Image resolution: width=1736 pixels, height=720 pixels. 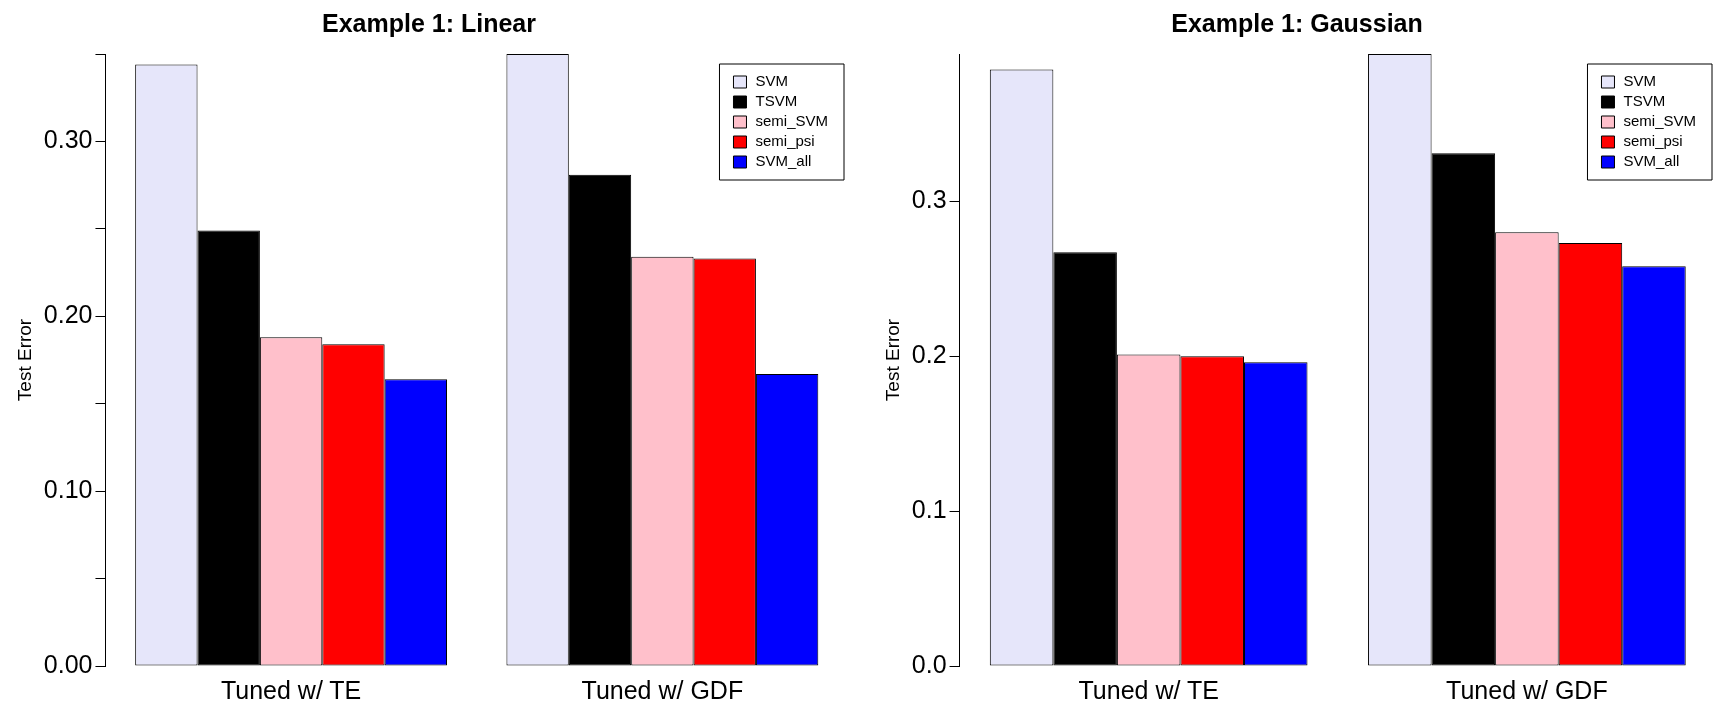 I want to click on y-tick-label: 0.00, so click(x=68, y=663).